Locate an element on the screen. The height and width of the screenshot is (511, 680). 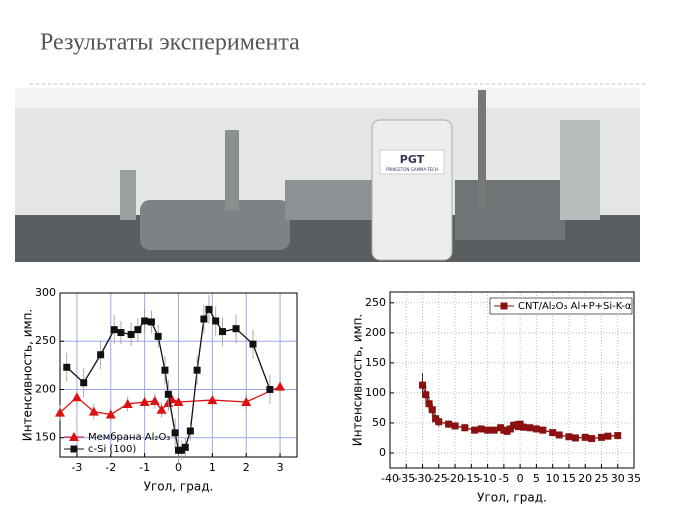
x-tick-label: 25 is located at coordinates (601, 478).